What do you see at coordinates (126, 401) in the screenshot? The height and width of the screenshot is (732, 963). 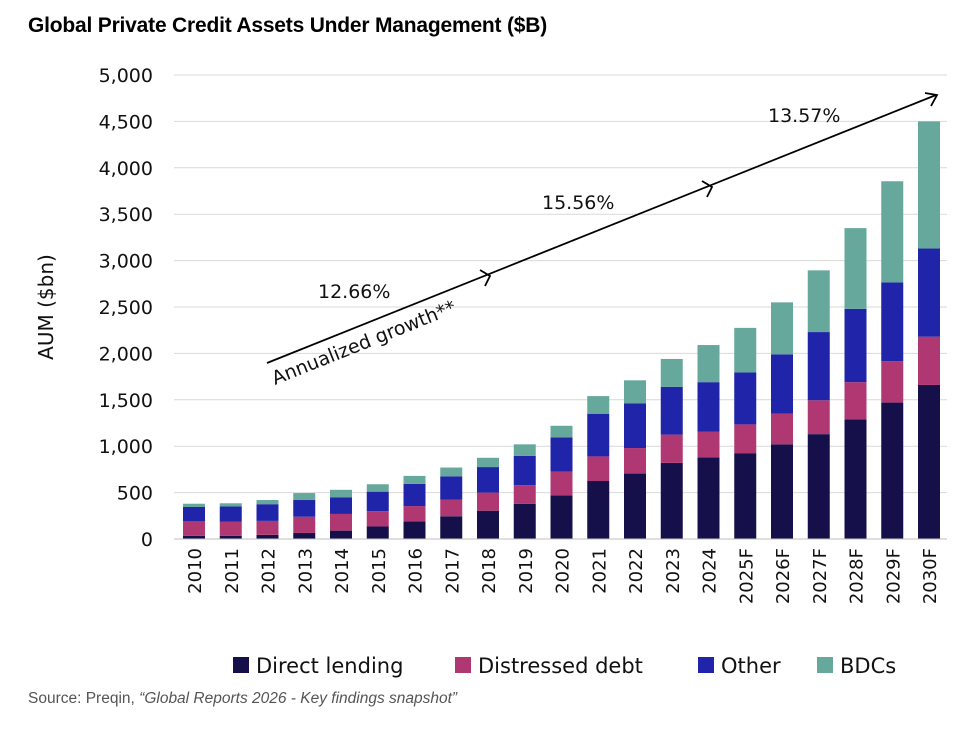 I see `y-tick-label: 1,500` at bounding box center [126, 401].